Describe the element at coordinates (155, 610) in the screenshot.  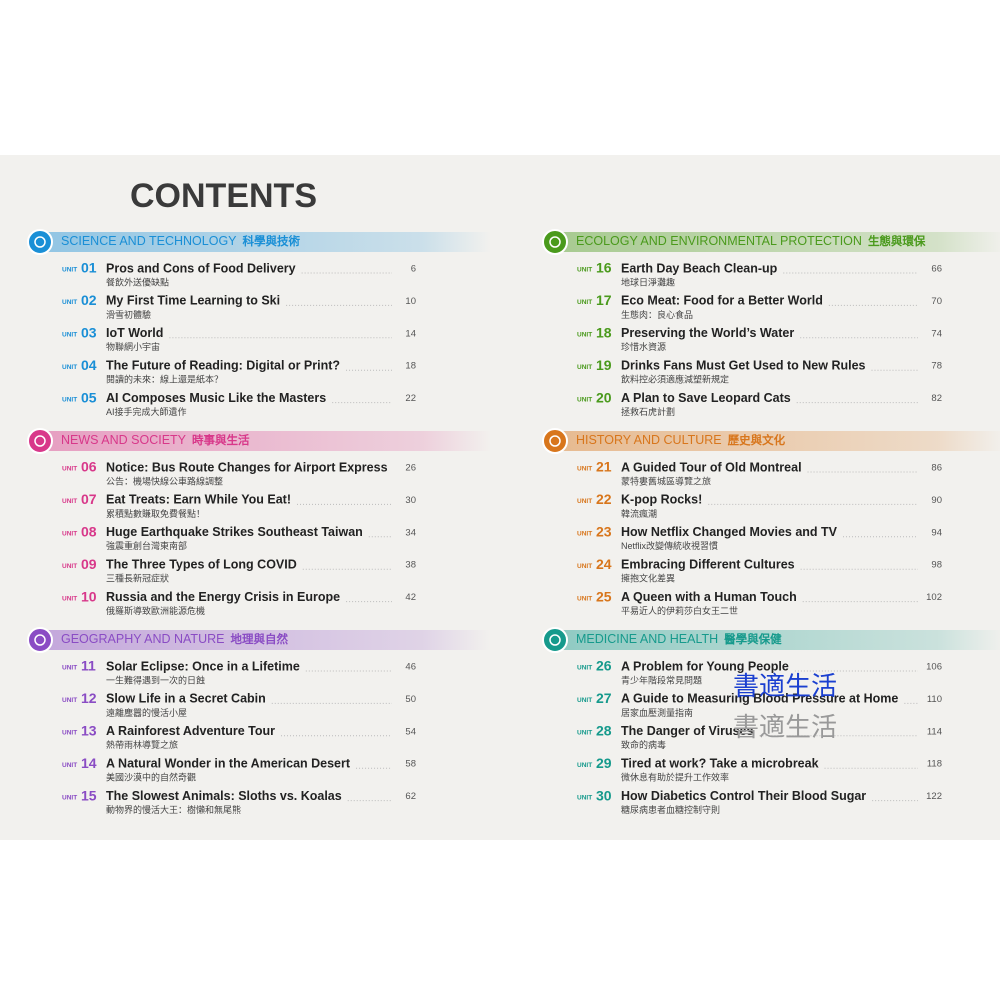
I see `unit-subtitle: 俄羅斯導致歐洲能源危機` at that location.